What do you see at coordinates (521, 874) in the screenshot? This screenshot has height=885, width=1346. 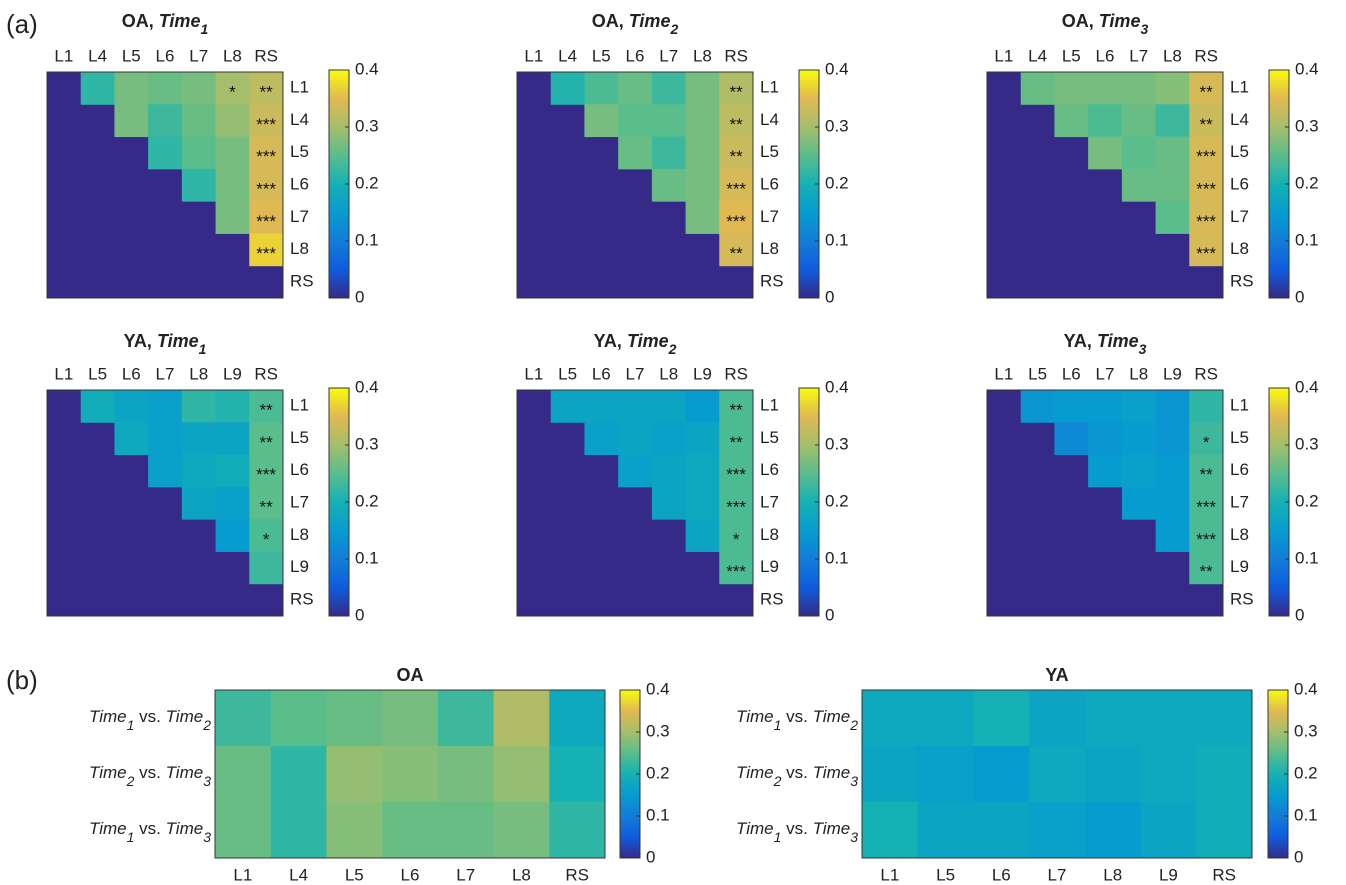 I see `x-tick-label: L8` at bounding box center [521, 874].